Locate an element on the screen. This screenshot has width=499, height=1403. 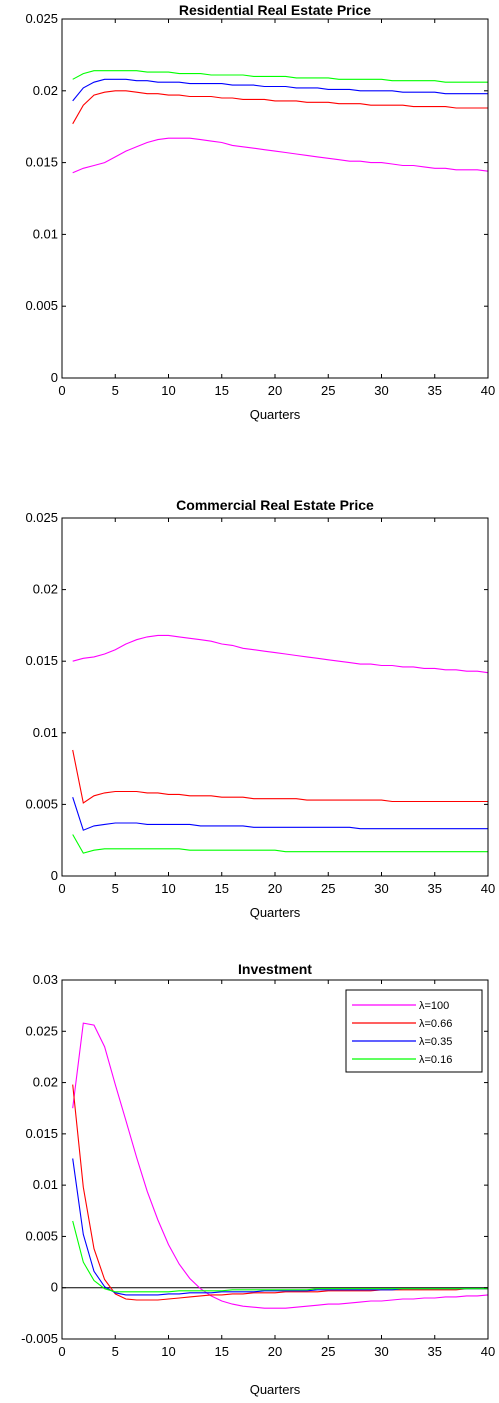
legend-label-2: λ=0.66 is located at coordinates (435, 1024).